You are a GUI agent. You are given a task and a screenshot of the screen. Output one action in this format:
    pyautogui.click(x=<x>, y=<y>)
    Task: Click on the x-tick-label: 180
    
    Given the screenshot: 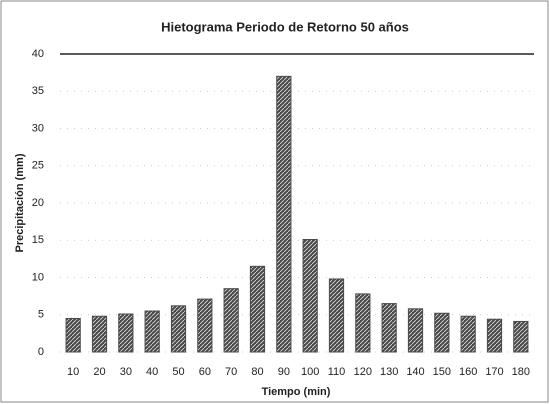 What is the action you would take?
    pyautogui.click(x=521, y=372)
    